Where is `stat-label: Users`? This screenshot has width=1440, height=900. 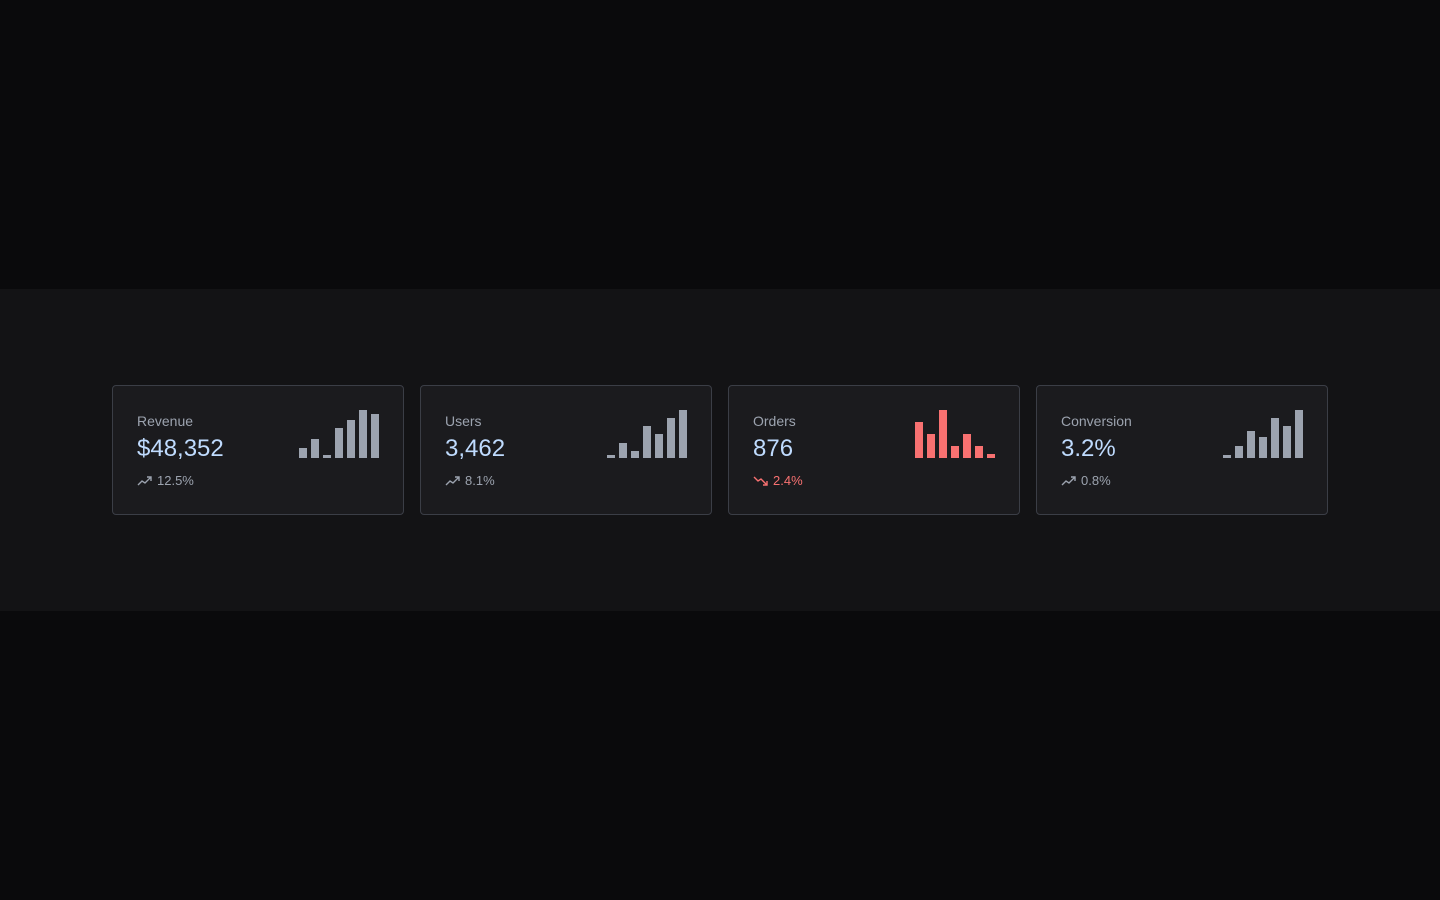
stat-label: Users is located at coordinates (463, 421).